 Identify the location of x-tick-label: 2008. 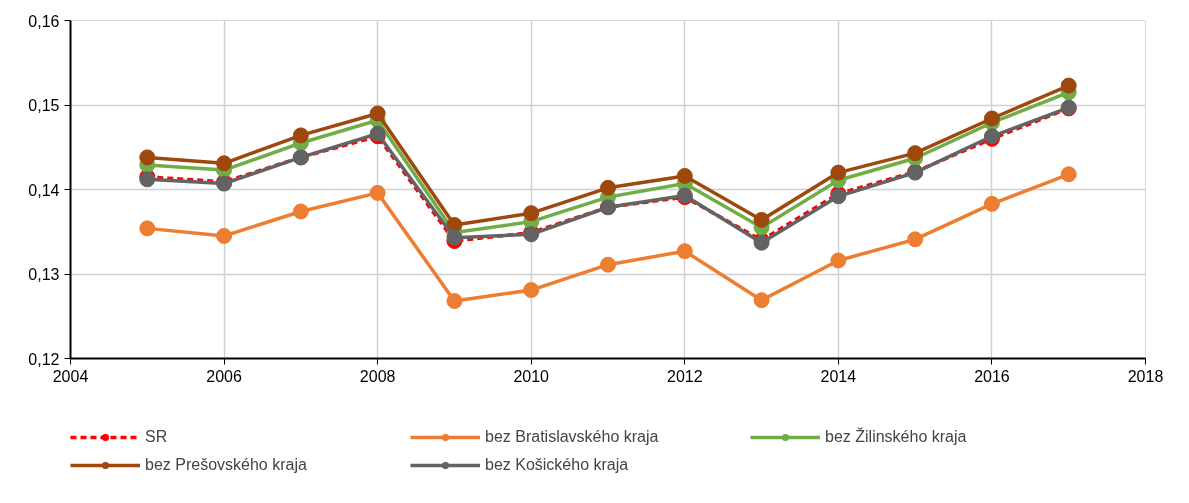
(377, 376).